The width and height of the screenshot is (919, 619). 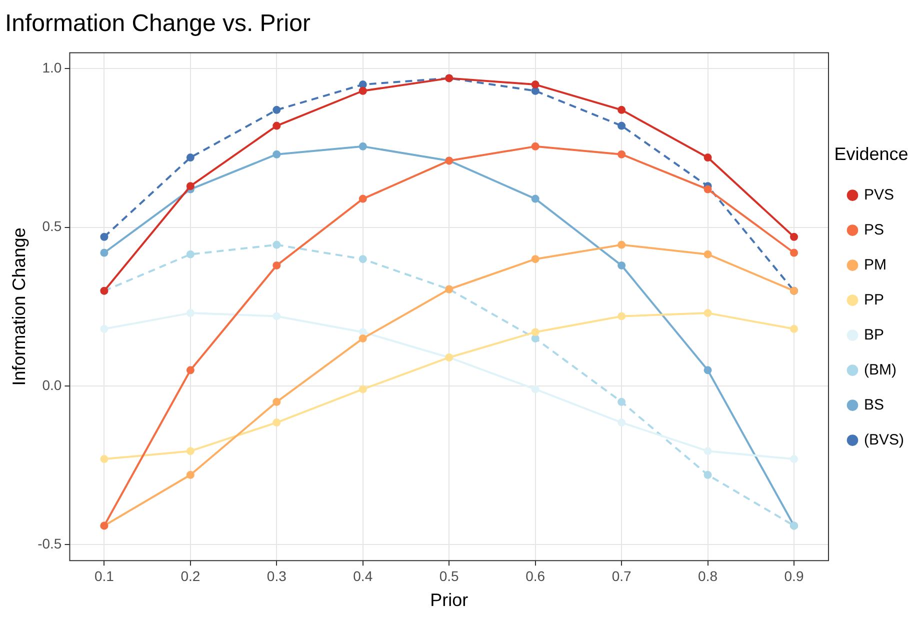 What do you see at coordinates (52, 384) in the screenshot?
I see `y-tick-label: 0.0` at bounding box center [52, 384].